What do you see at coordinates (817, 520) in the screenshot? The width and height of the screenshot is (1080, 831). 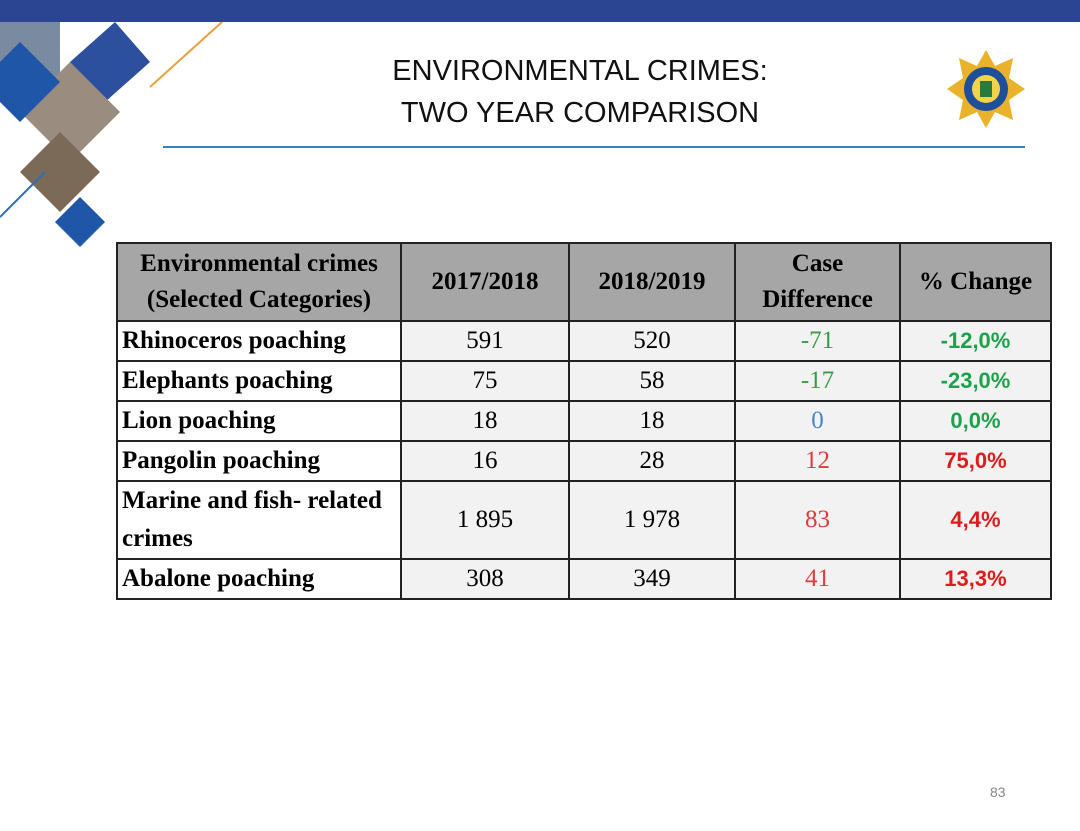 I see `table-cell: 83` at bounding box center [817, 520].